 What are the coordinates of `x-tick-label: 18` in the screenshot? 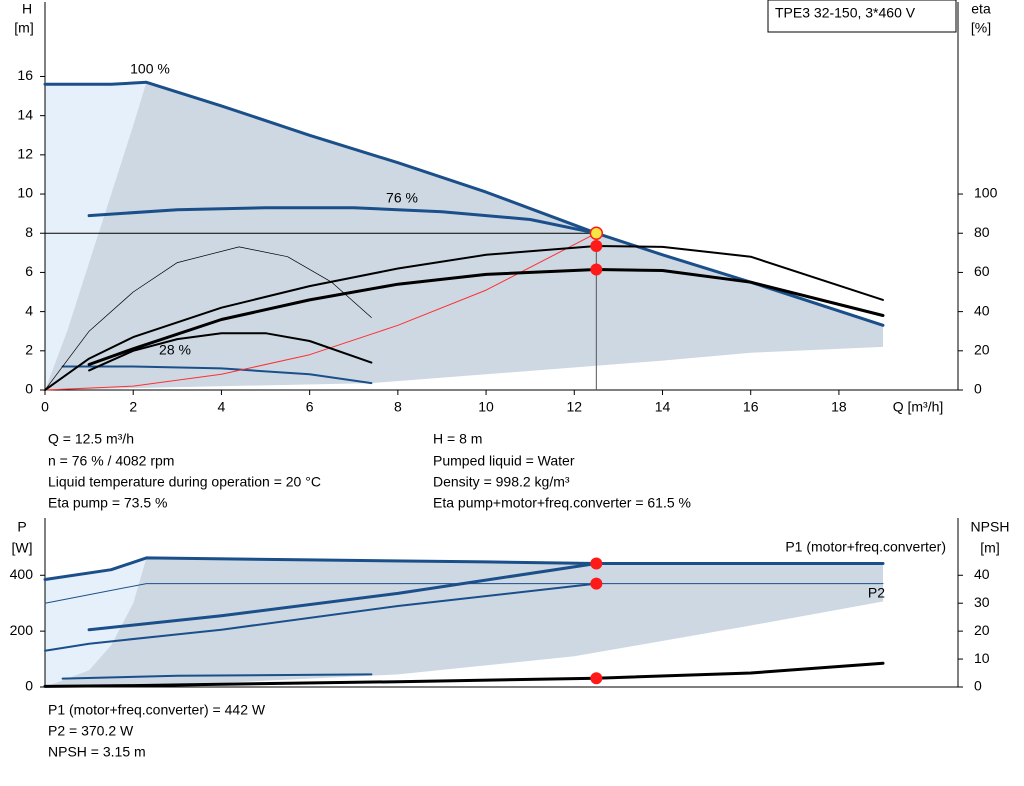 It's located at (839, 407).